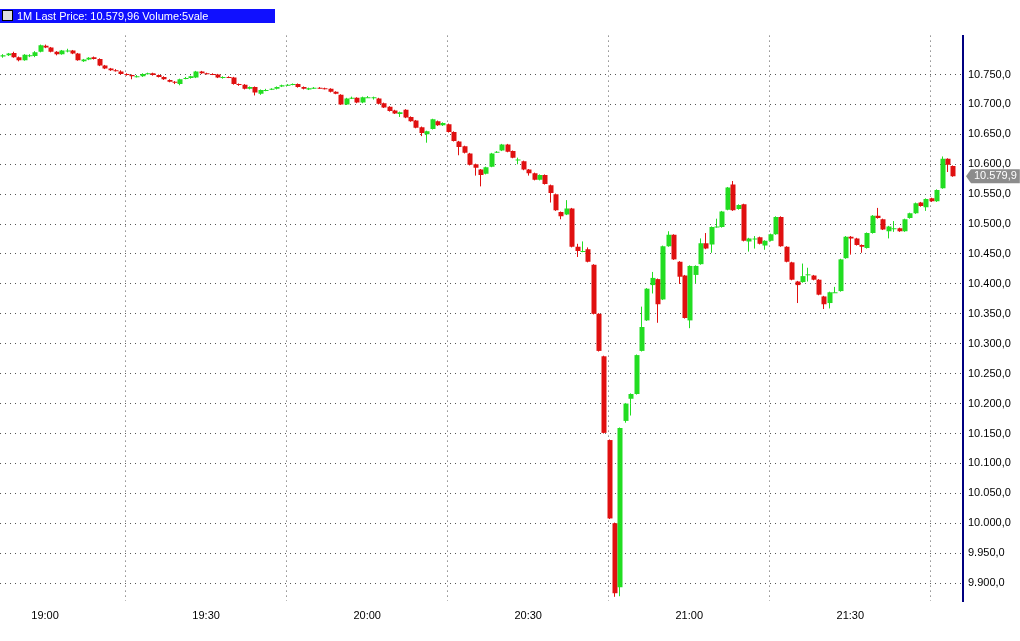 This screenshot has height=641, width=1020. Describe the element at coordinates (45, 614) in the screenshot. I see `x-tick-label: 19:00` at that location.